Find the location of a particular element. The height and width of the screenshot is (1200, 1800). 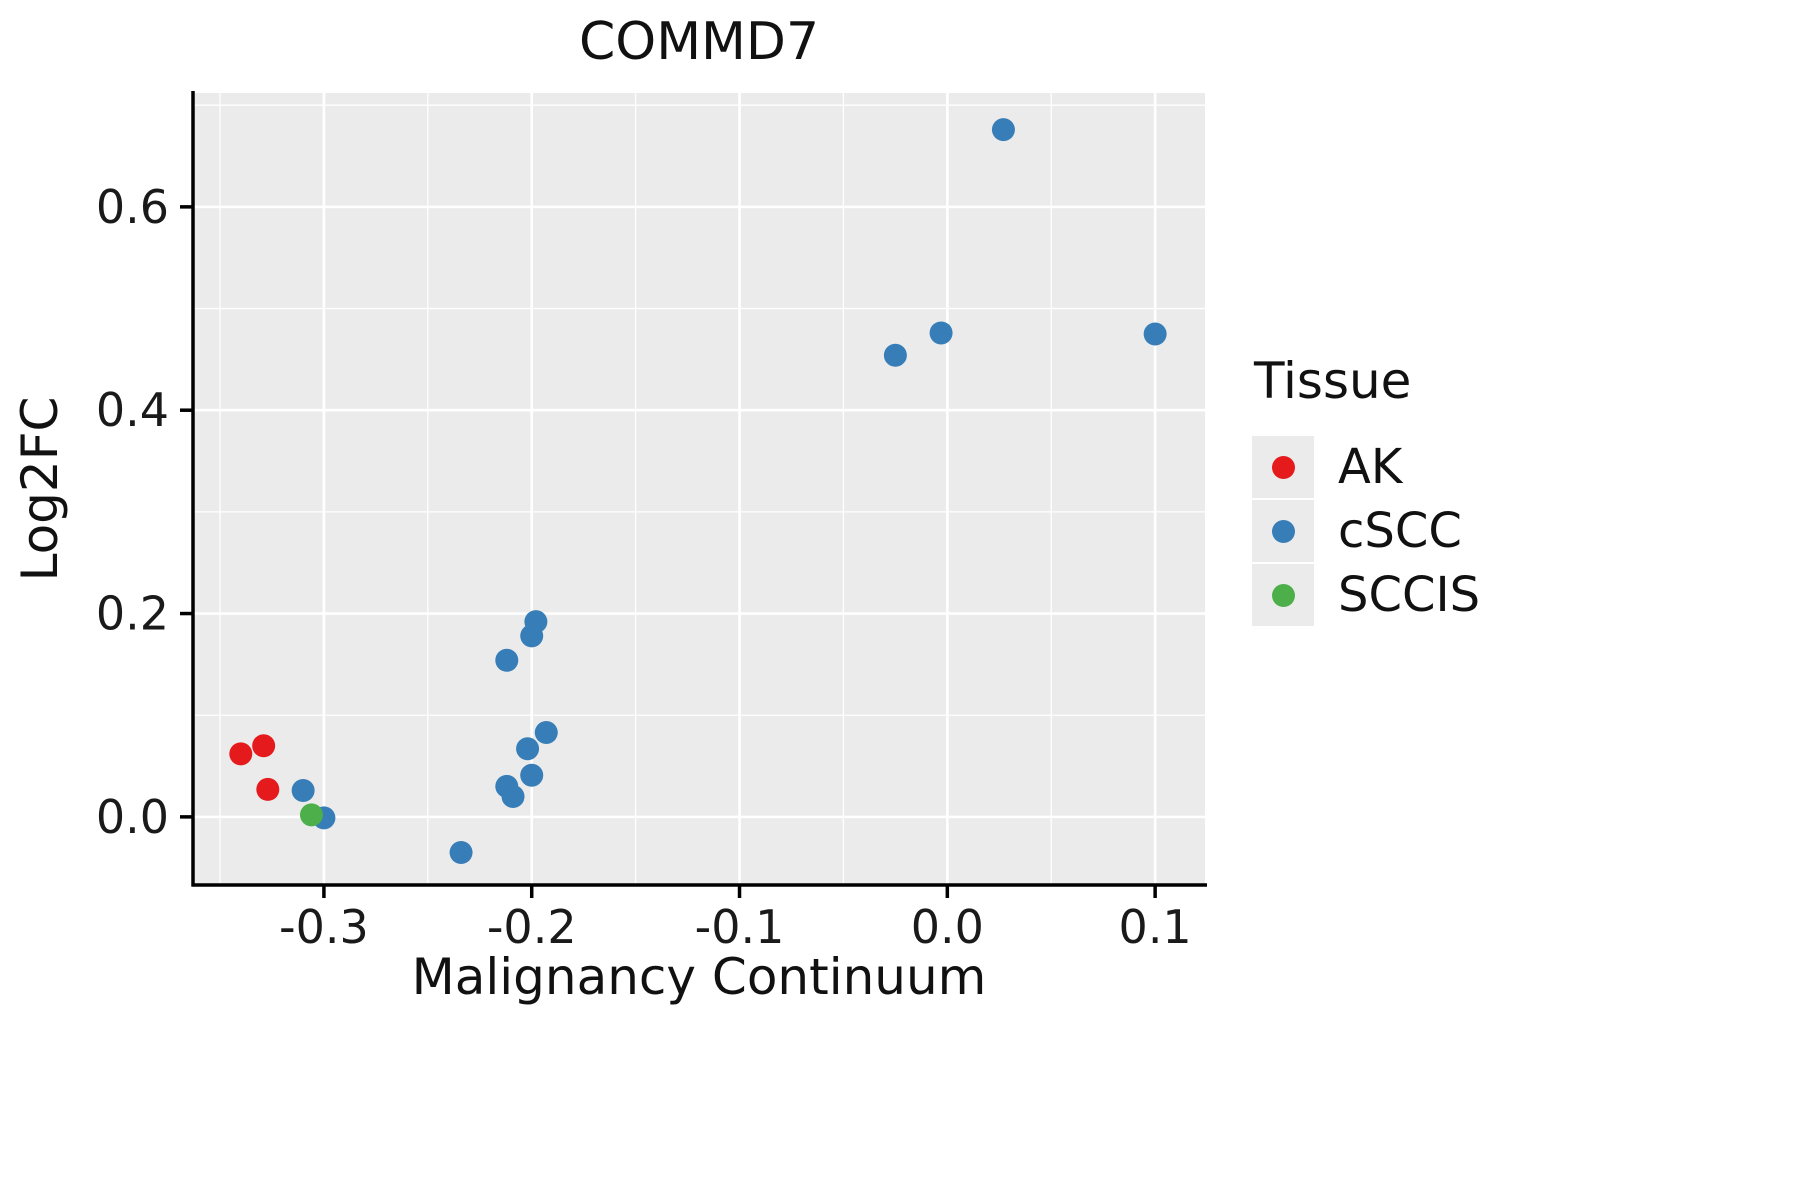

y-tick-label: 0.0 is located at coordinates (132, 817).